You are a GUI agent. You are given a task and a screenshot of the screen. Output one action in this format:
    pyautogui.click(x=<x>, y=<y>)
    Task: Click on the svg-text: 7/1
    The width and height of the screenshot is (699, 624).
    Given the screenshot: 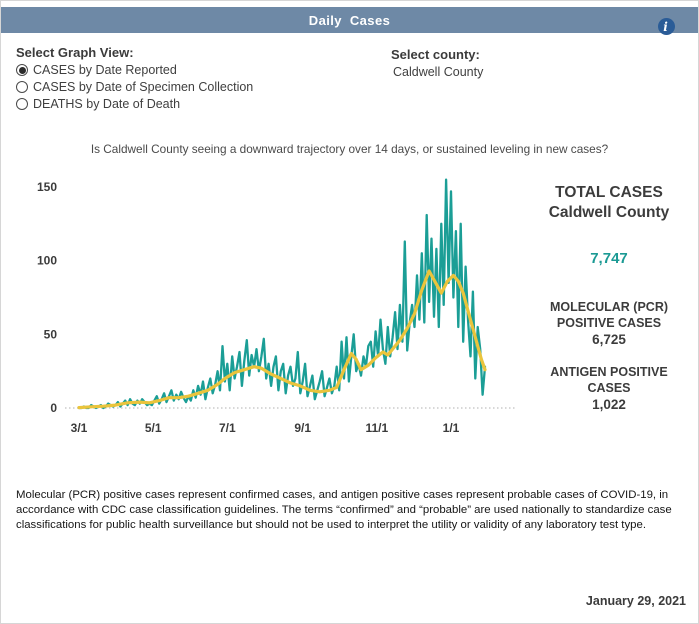 What is the action you would take?
    pyautogui.click(x=227, y=428)
    